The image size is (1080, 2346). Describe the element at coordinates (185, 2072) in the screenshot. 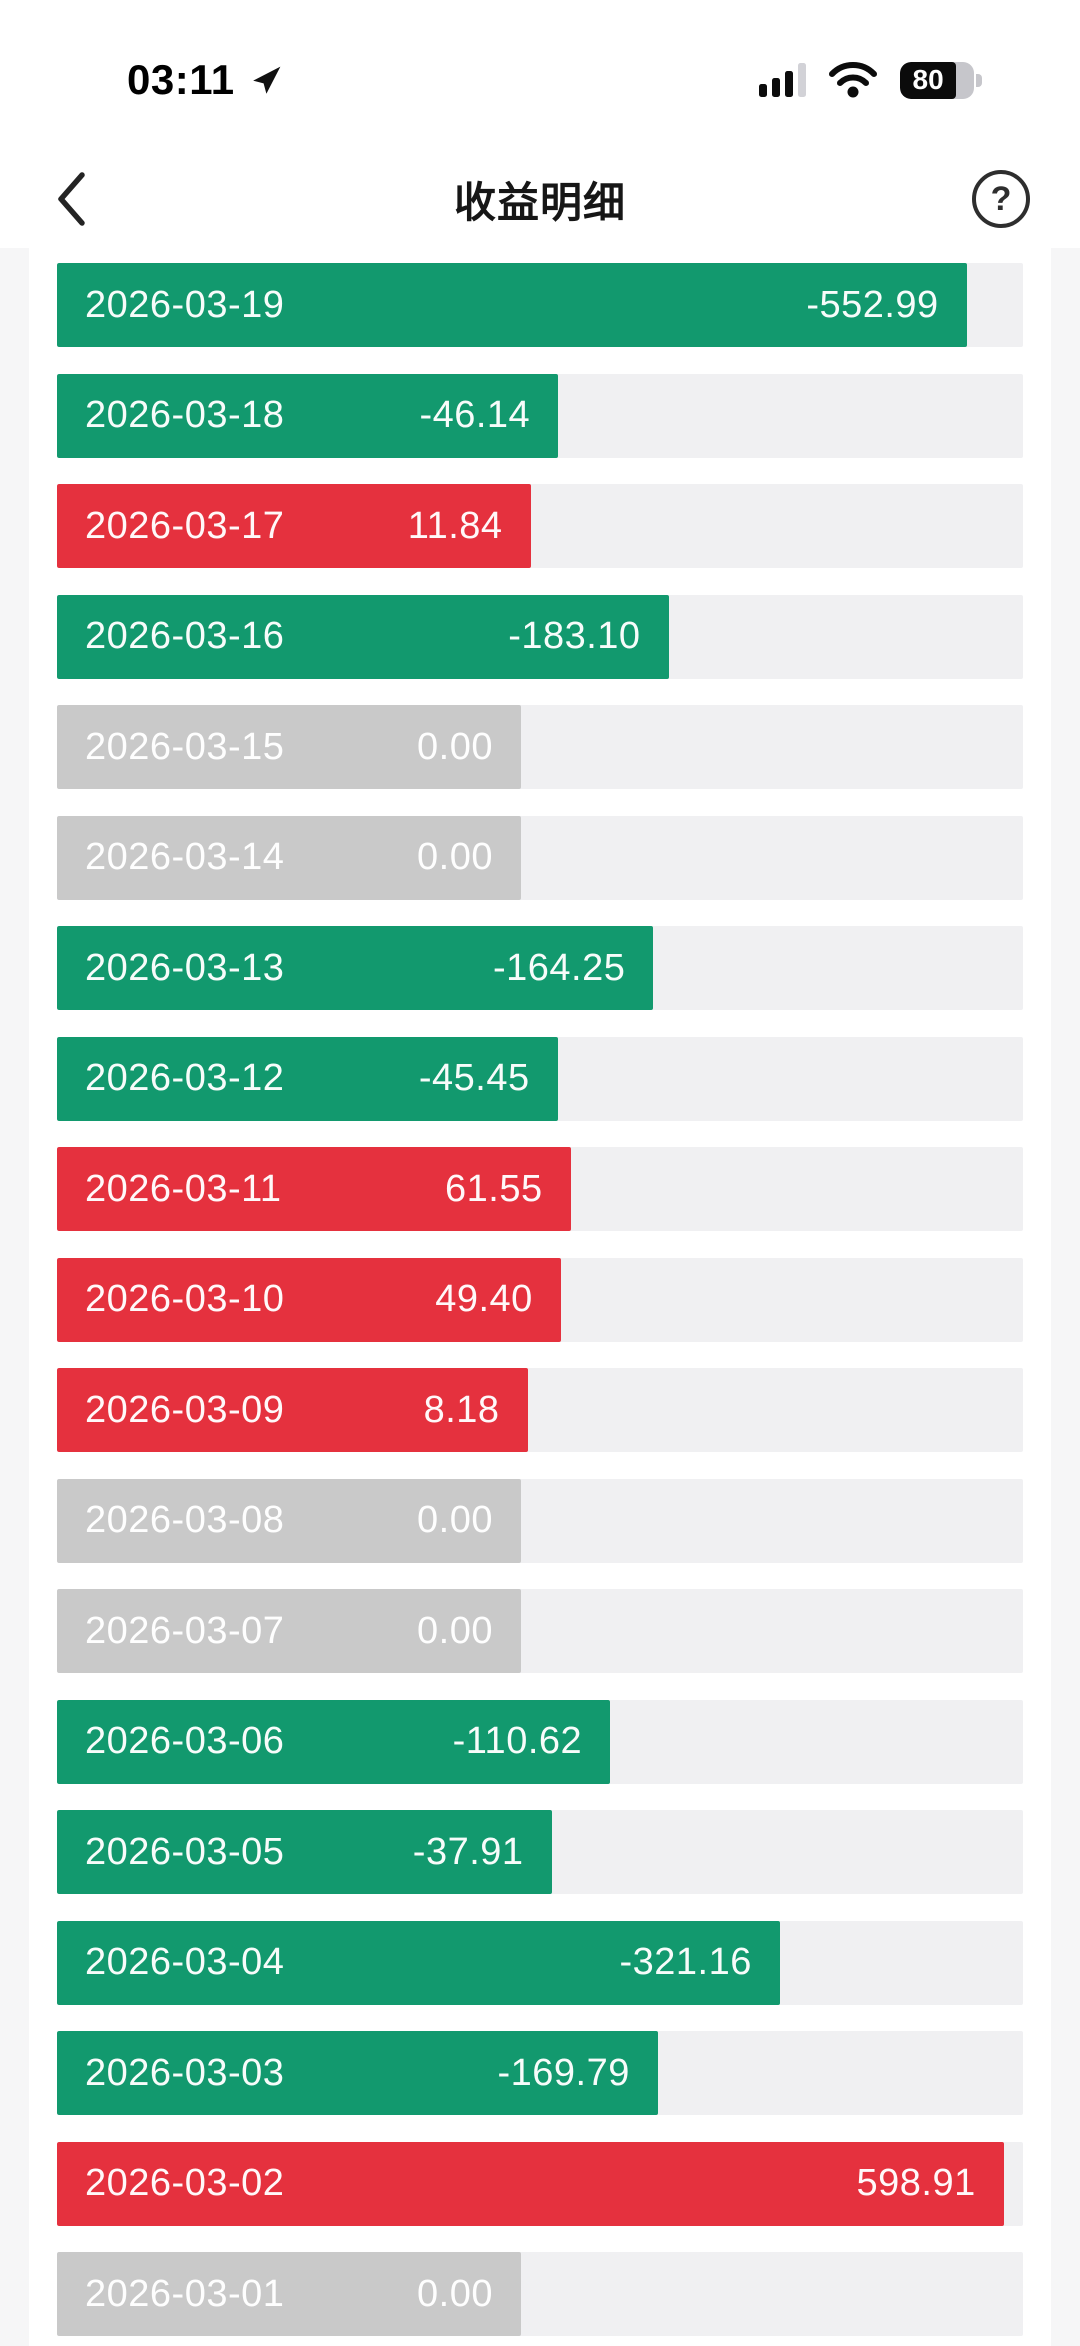

I see `bar-date: 2026-03-03` at that location.